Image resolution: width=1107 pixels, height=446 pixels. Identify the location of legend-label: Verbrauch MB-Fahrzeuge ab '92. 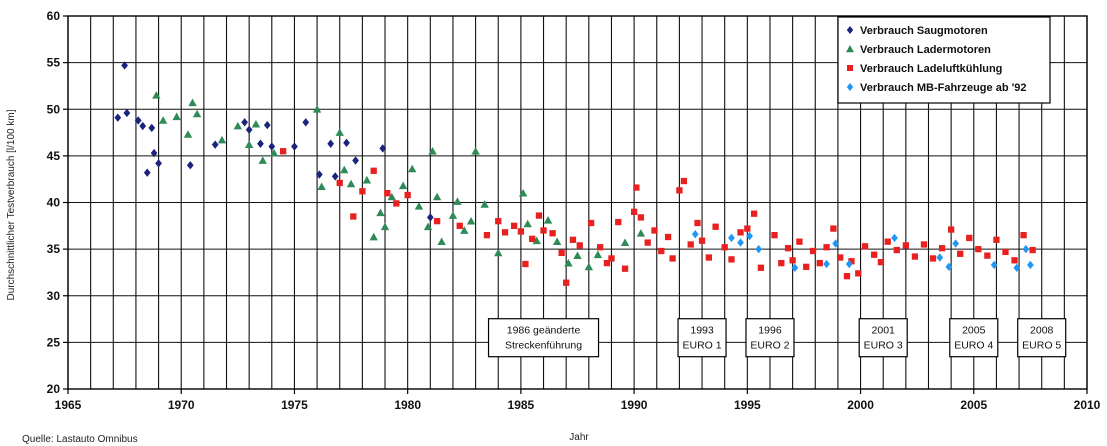
(943, 88).